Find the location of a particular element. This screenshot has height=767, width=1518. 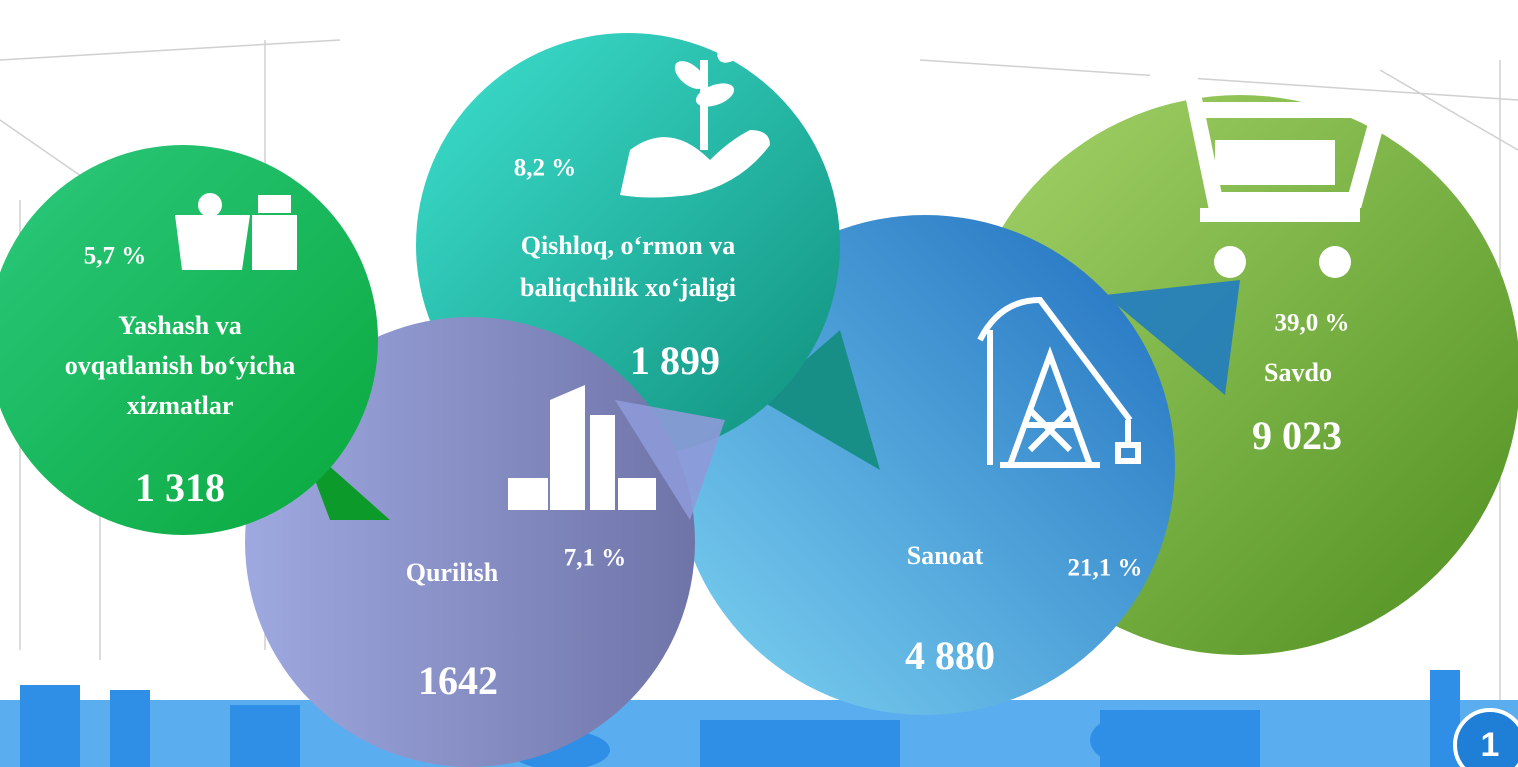

sector-name: Qurilish is located at coordinates (452, 572).